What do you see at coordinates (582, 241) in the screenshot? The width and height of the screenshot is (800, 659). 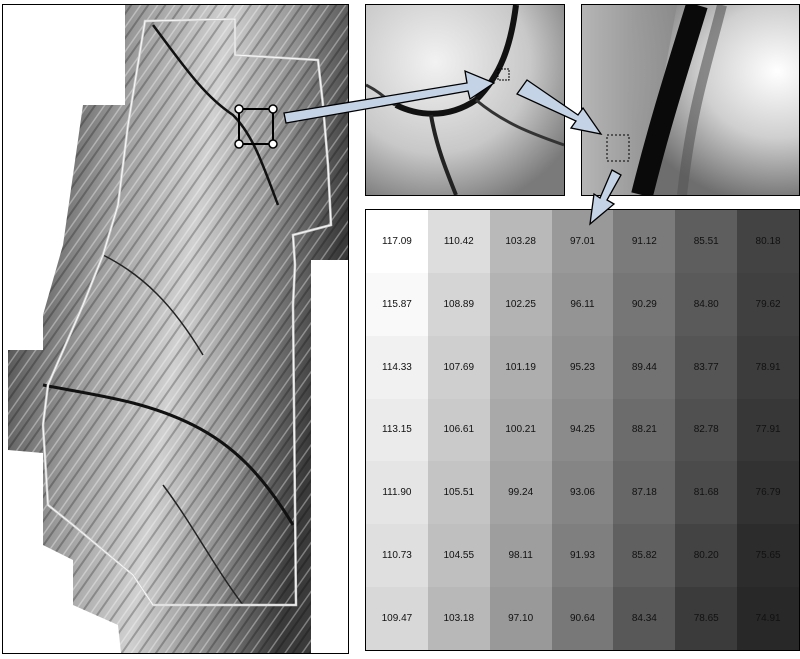 I see `elevation-cell: 97.01` at bounding box center [582, 241].